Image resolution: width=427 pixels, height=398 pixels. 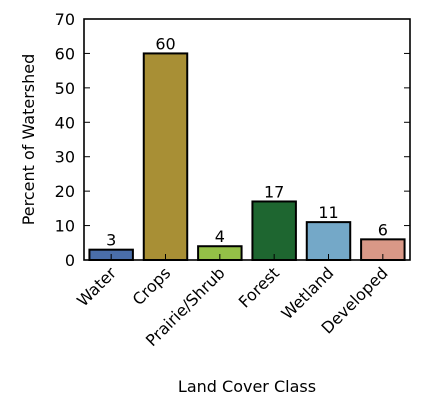 What do you see at coordinates (259, 287) in the screenshot?
I see `x-tick-label: Forest` at bounding box center [259, 287].